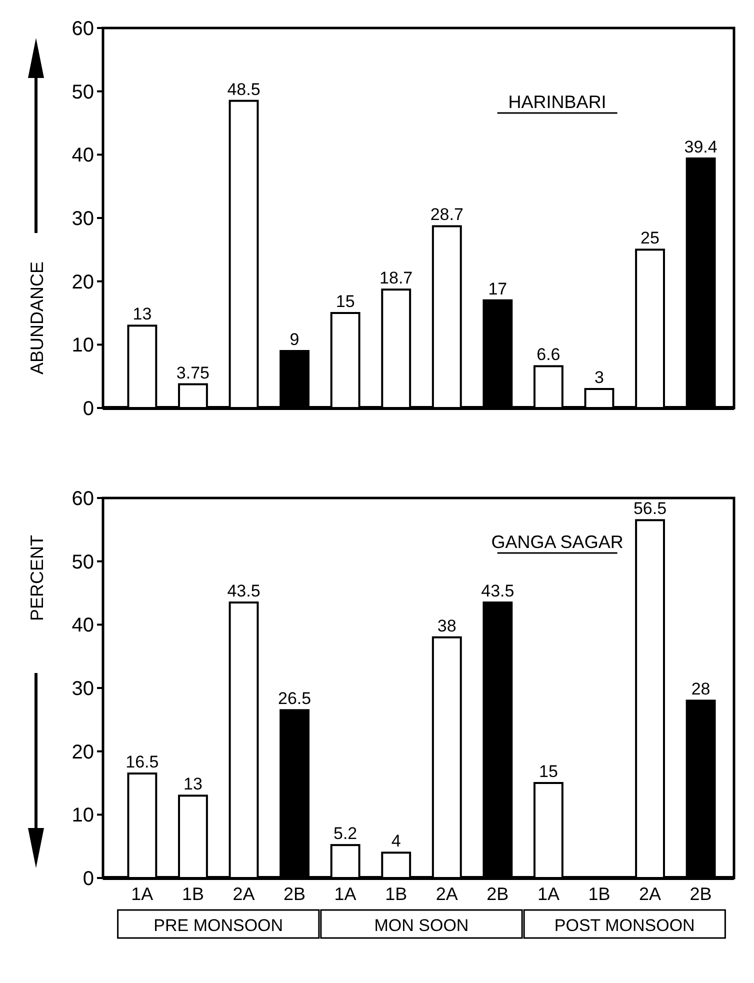 This screenshot has width=754, height=983. I want to click on data-label: 28, so click(700, 689).